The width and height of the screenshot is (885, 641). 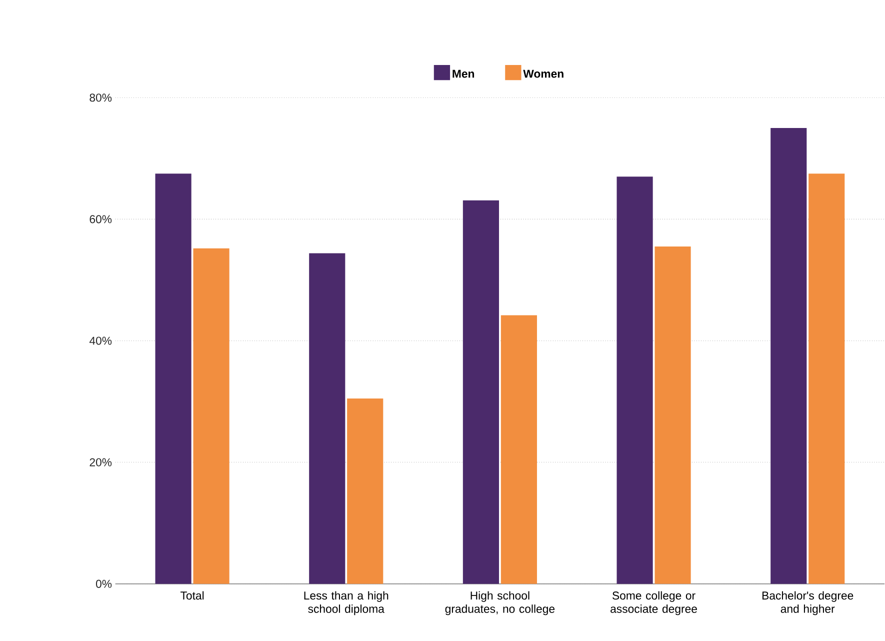 I want to click on y-tick-label: 0%, so click(x=104, y=584).